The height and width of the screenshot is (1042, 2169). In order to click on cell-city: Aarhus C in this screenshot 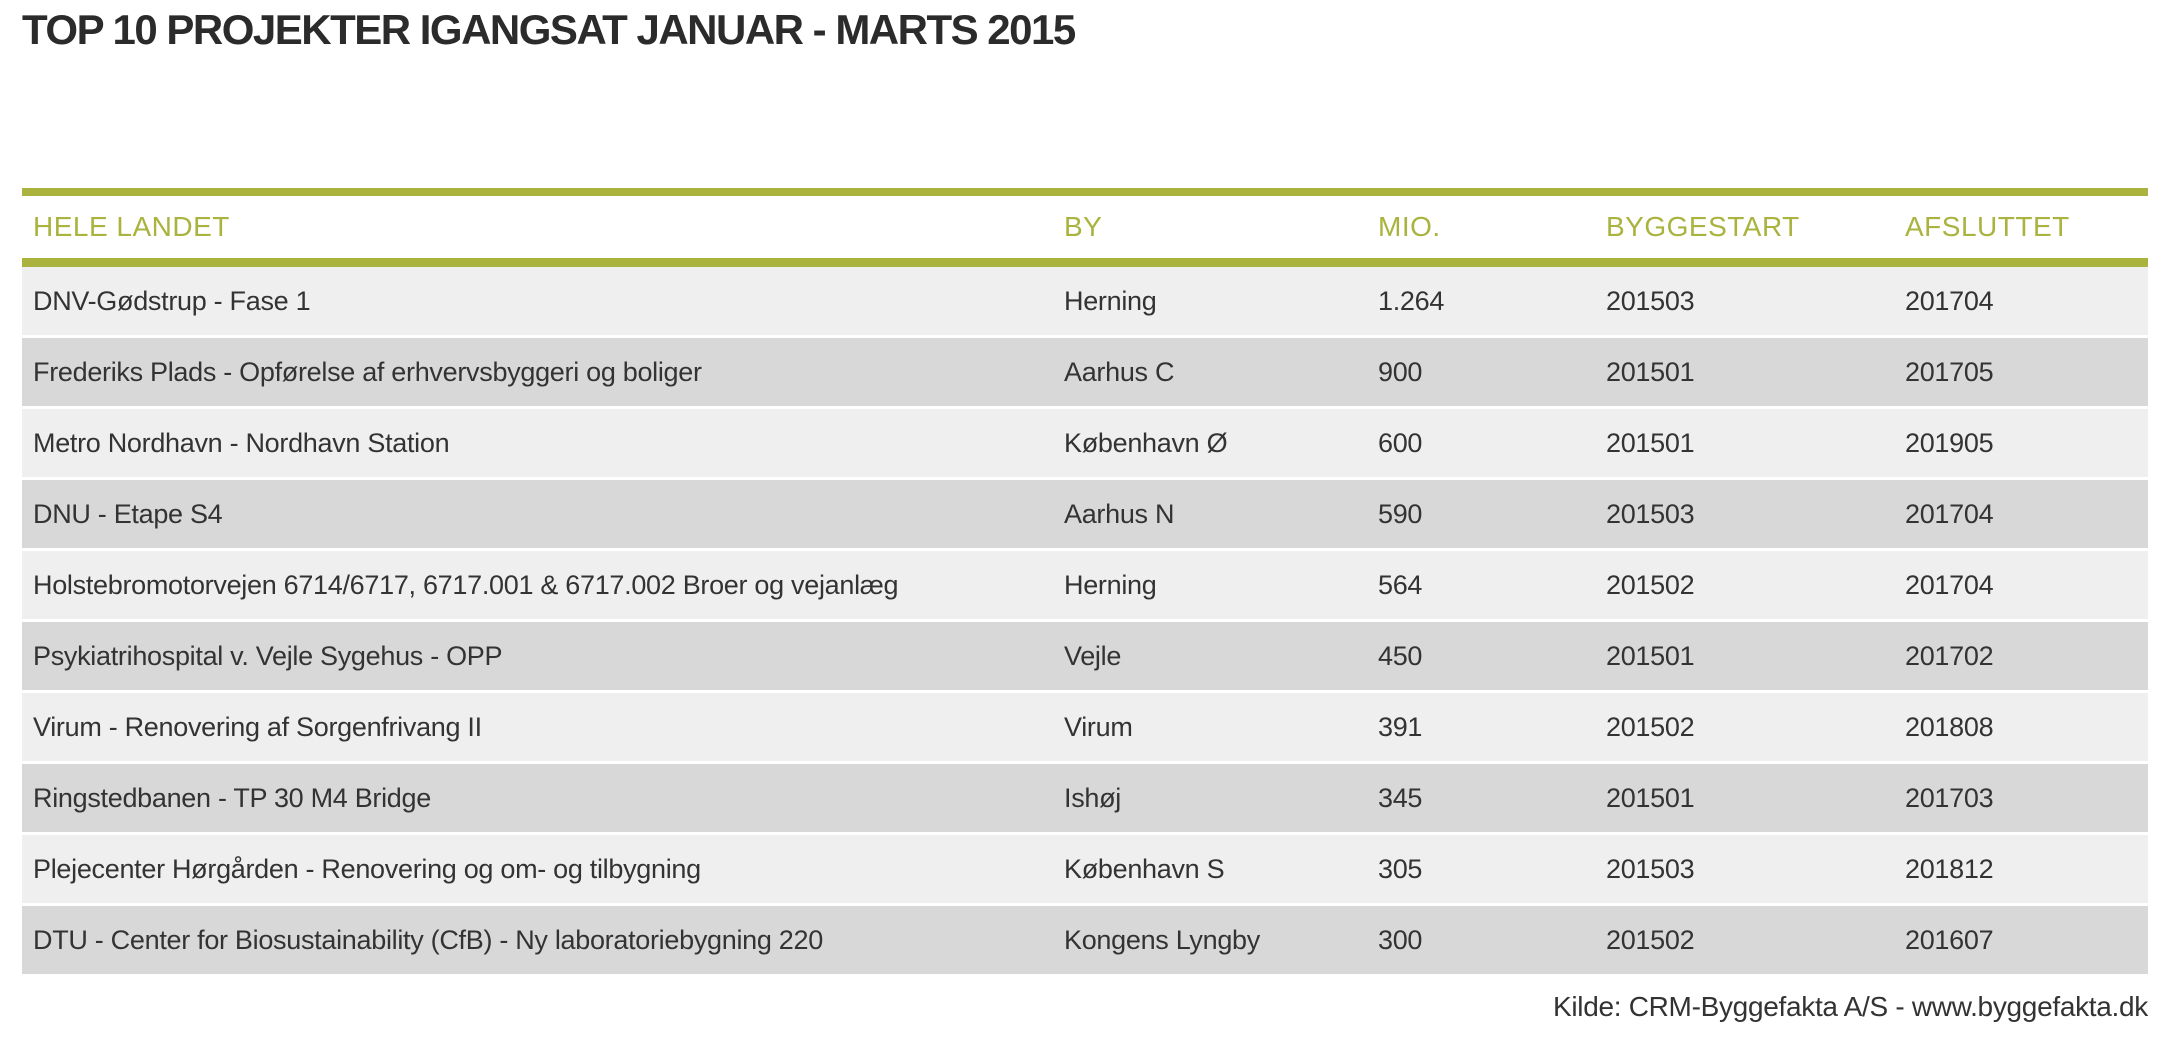, I will do `click(1119, 371)`.